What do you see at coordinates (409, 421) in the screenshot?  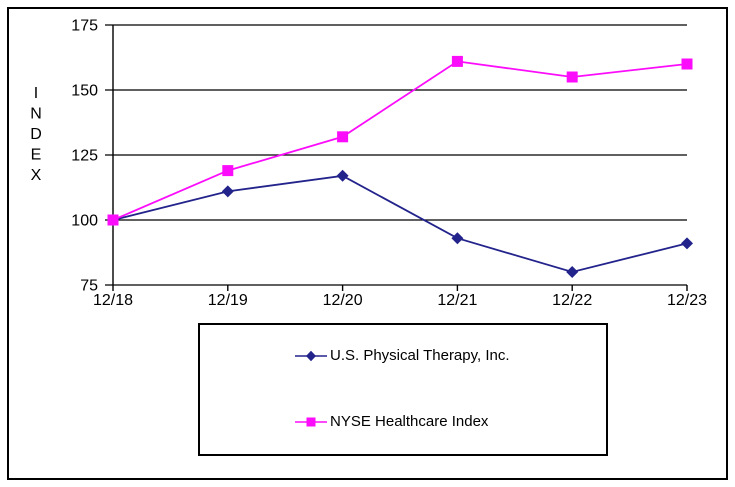 I see `legend-label-nyse: NYSE Healthcare Index` at bounding box center [409, 421].